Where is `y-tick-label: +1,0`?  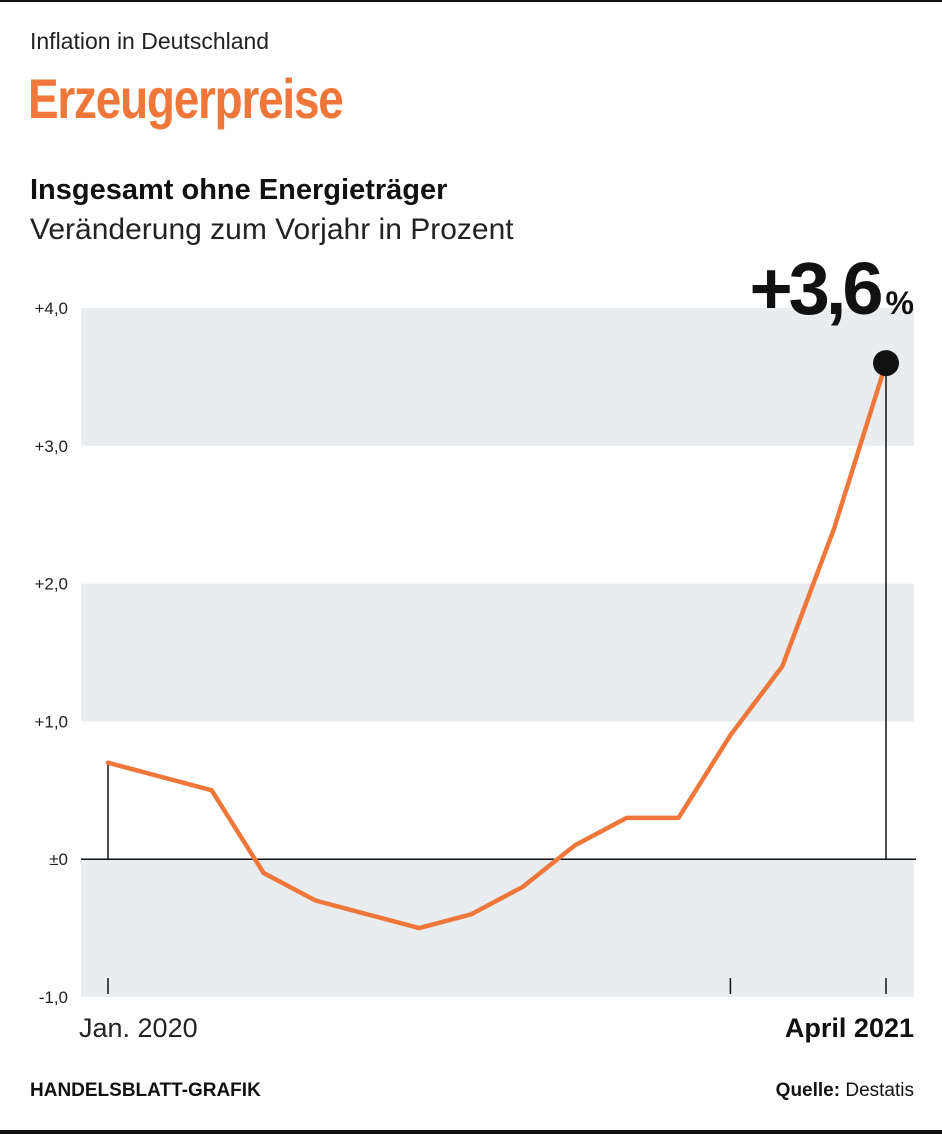
y-tick-label: +1,0 is located at coordinates (51, 721).